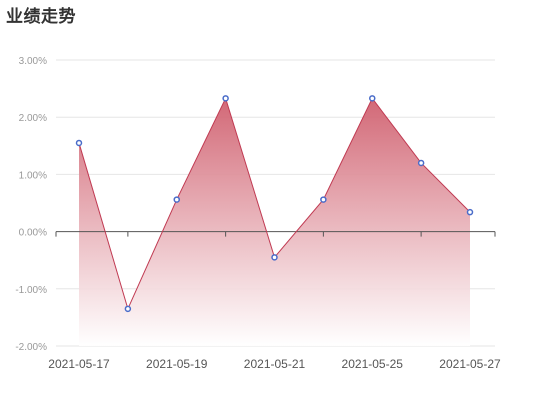  I want to click on x-tick-label: 2021-05-19, so click(177, 364).